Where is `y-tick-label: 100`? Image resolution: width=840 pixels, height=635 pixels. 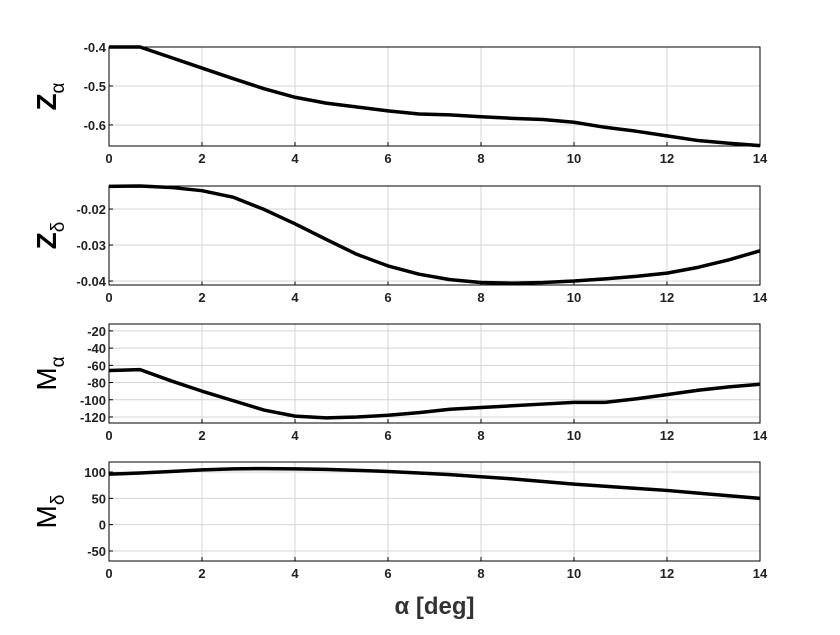
y-tick-label: 100 is located at coordinates (95, 472).